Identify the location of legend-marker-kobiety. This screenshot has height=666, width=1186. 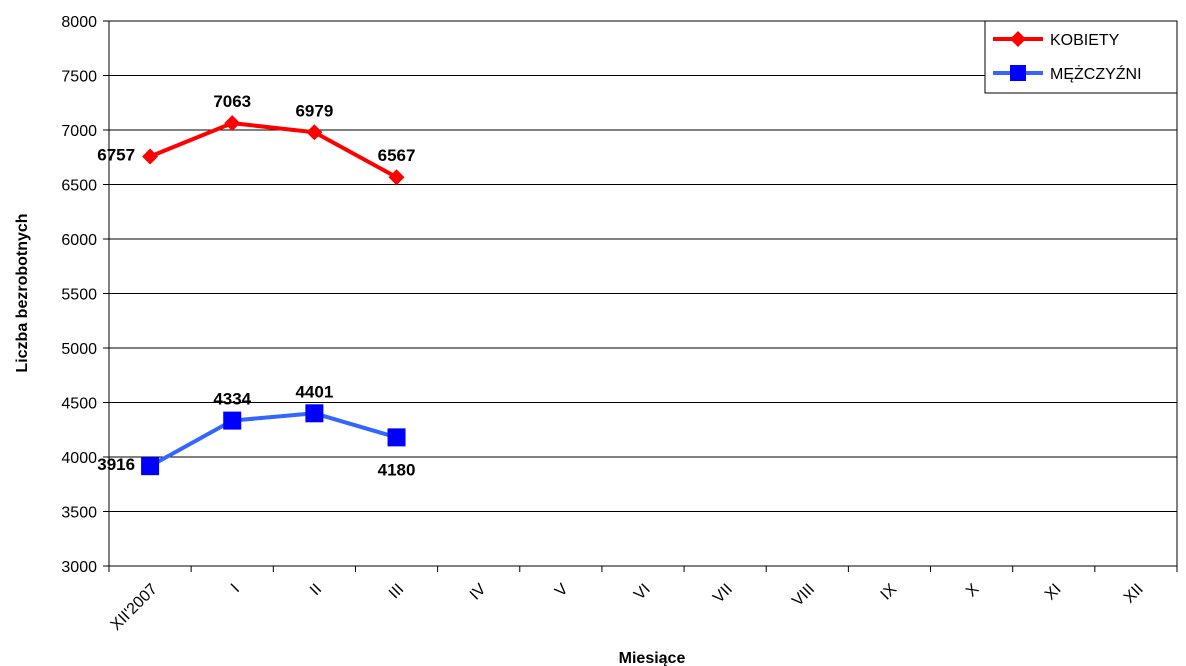
(1018, 39).